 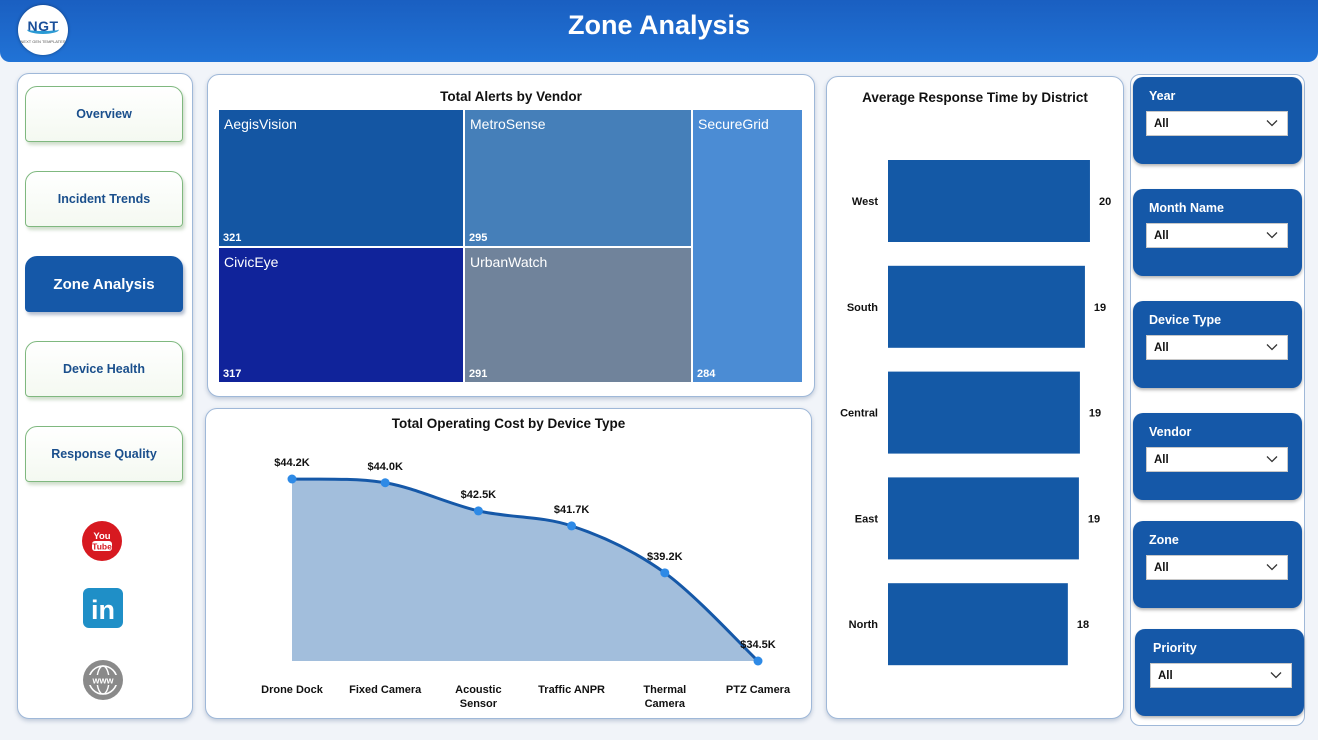 What do you see at coordinates (102, 546) in the screenshot?
I see `youtube-tube-box` at bounding box center [102, 546].